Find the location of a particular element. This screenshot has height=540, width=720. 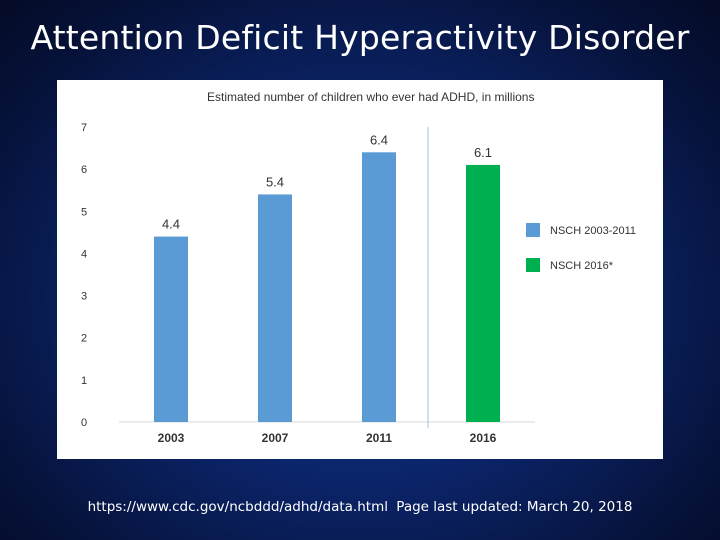

x-tick-label: 2016 is located at coordinates (483, 438).